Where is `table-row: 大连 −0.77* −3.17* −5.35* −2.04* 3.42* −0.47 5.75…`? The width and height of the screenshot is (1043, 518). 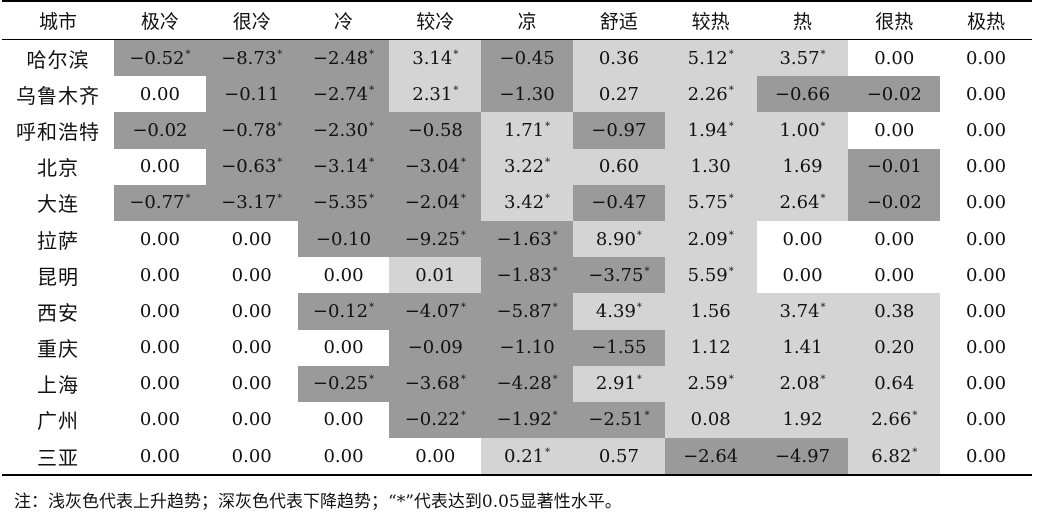 table-row: 大连 −0.77* −3.17* −5.35* −2.04* 3.42* −0.47 5.75… is located at coordinates (517, 202).